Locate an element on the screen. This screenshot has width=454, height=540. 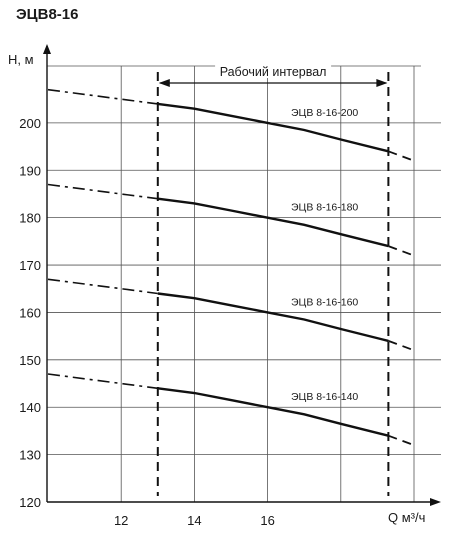
y-tick-label: 170 is located at coordinates (30, 265).